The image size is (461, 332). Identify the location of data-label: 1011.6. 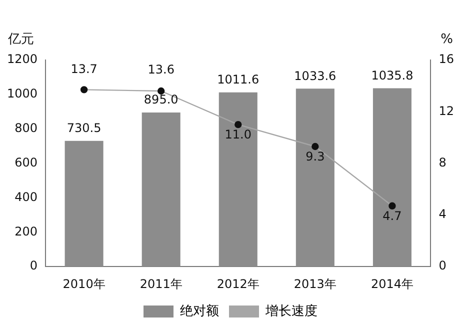
(238, 79).